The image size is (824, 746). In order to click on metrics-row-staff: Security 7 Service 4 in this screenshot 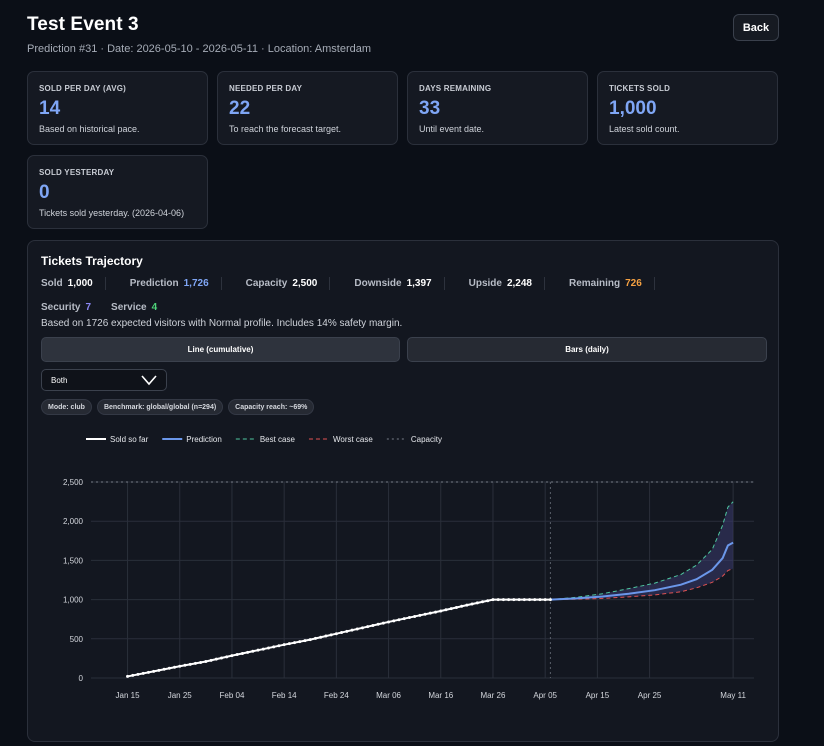, I will do `click(109, 307)`.